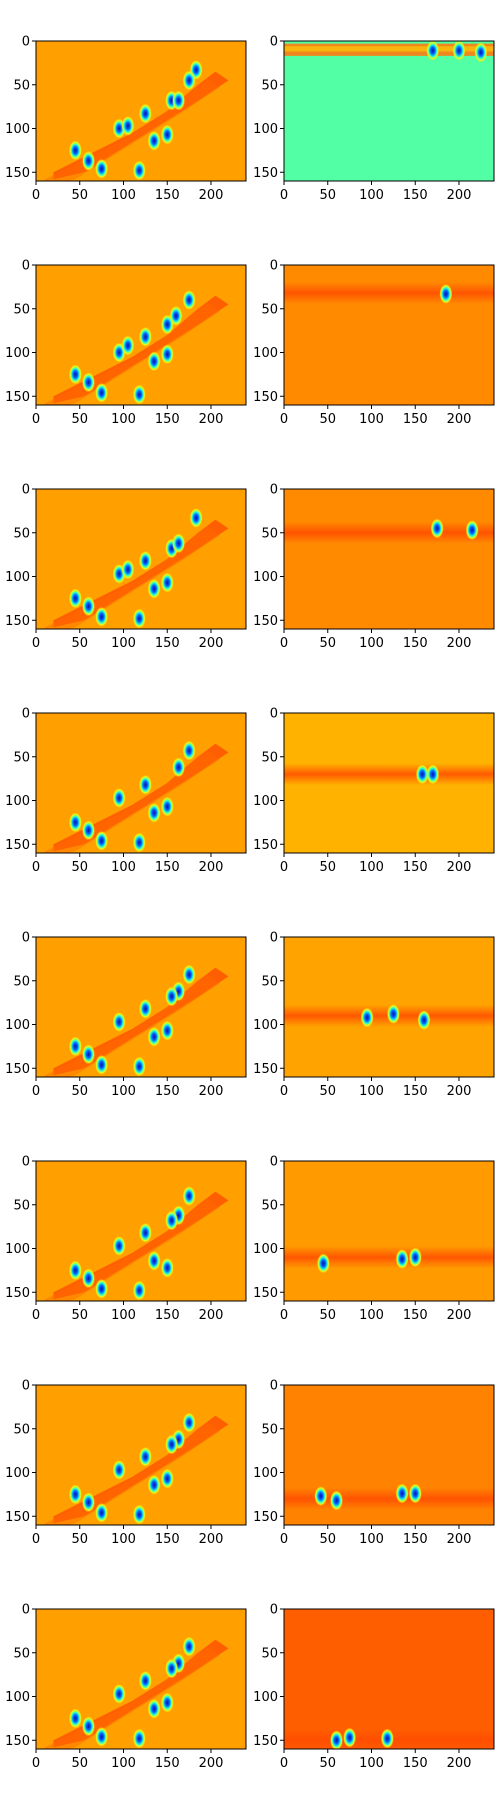 The image size is (500, 1800). Describe the element at coordinates (389, 533) in the screenshot. I see `hot-band` at that location.